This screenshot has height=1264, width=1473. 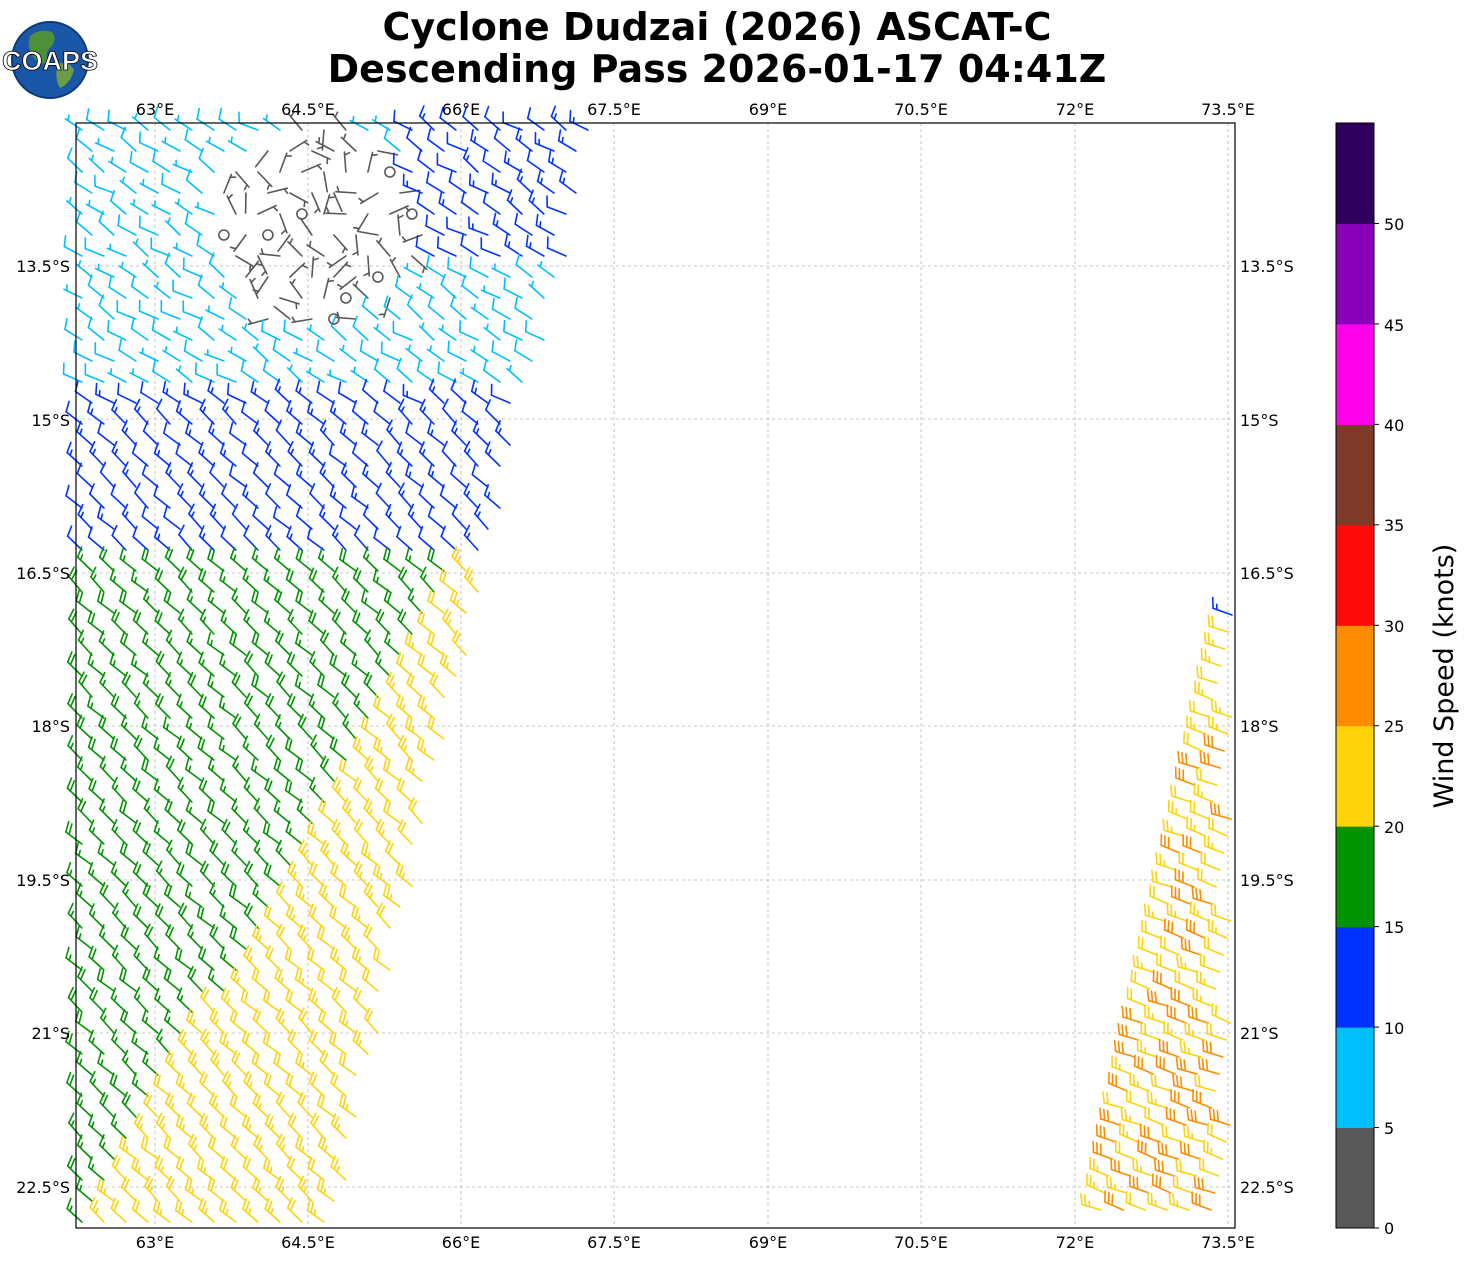 What do you see at coordinates (1394, 726) in the screenshot?
I see `colorbar-tick-label: 25` at bounding box center [1394, 726].